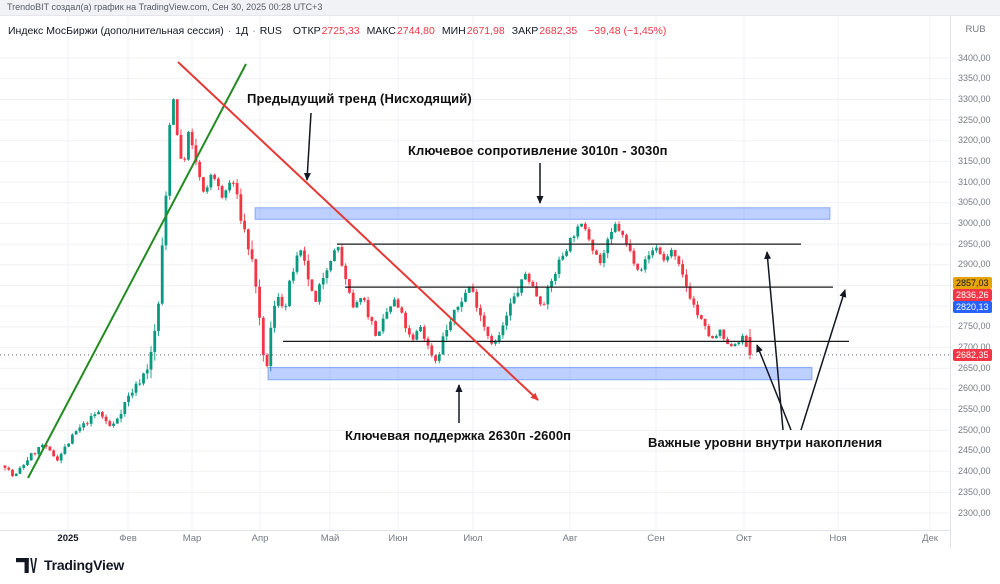  What do you see at coordinates (974, 512) in the screenshot?
I see `price-tick: 2300,00` at bounding box center [974, 512].